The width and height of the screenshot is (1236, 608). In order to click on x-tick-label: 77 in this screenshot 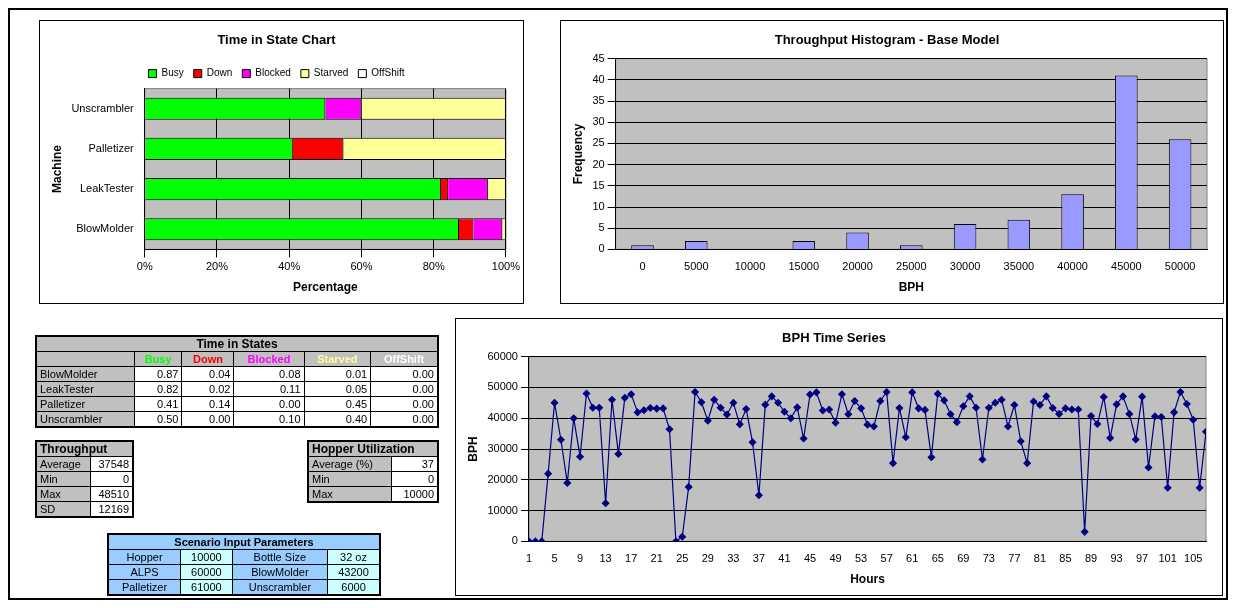, I will do `click(1014, 558)`.